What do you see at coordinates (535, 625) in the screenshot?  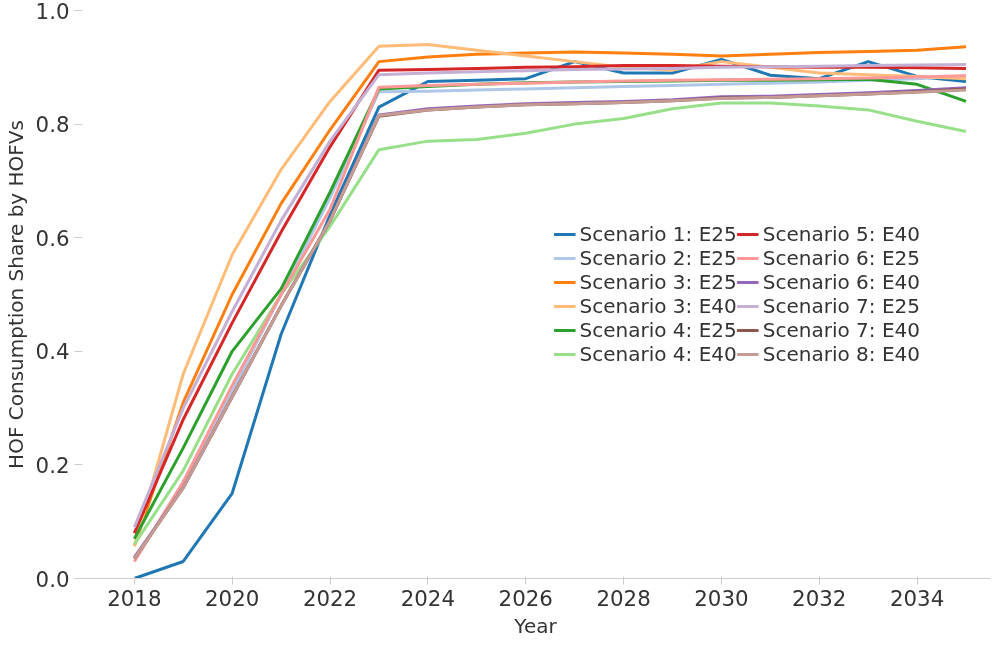 I see `x-axis-title: Year` at bounding box center [535, 625].